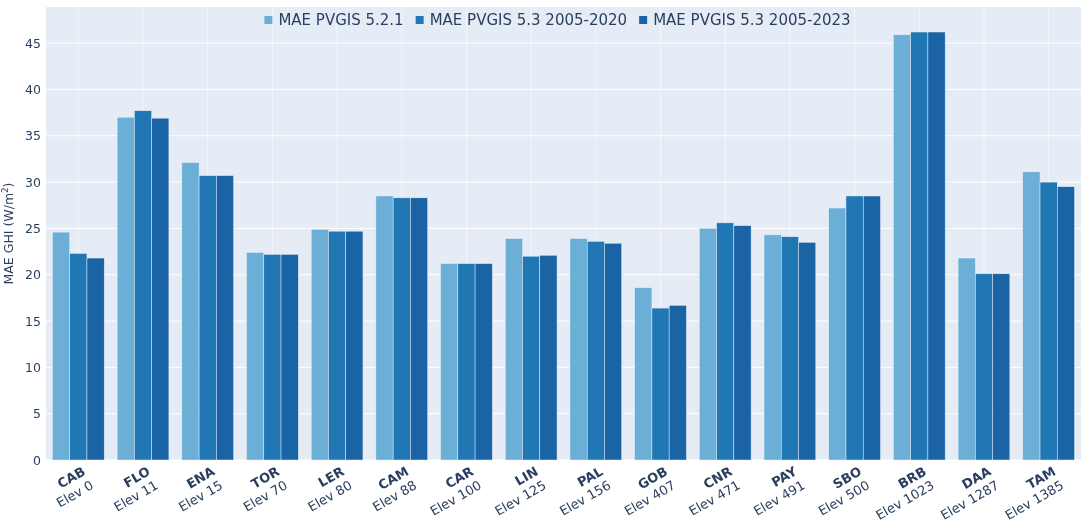 Image resolution: width=1081 pixels, height=529 pixels. I want to click on y-tick-label: 45, so click(33, 43).